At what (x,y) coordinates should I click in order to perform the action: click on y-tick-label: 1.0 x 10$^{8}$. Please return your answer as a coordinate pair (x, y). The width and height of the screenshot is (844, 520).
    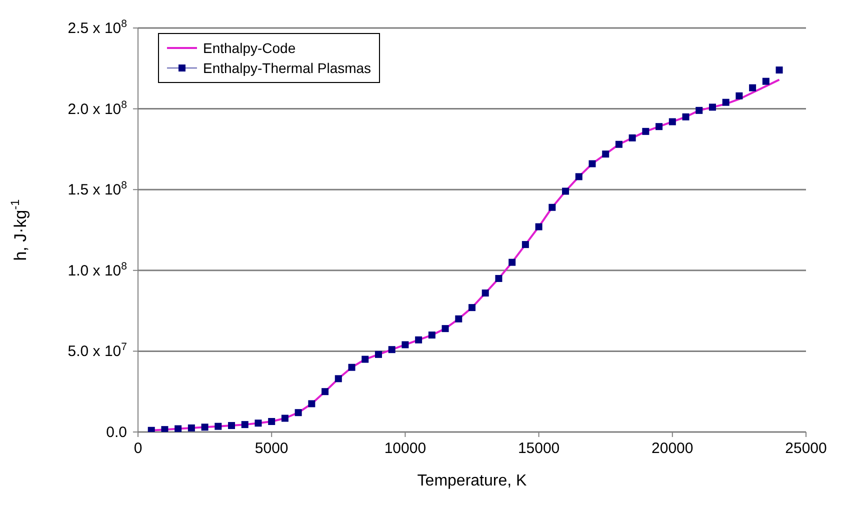
    Looking at the image, I should click on (98, 270).